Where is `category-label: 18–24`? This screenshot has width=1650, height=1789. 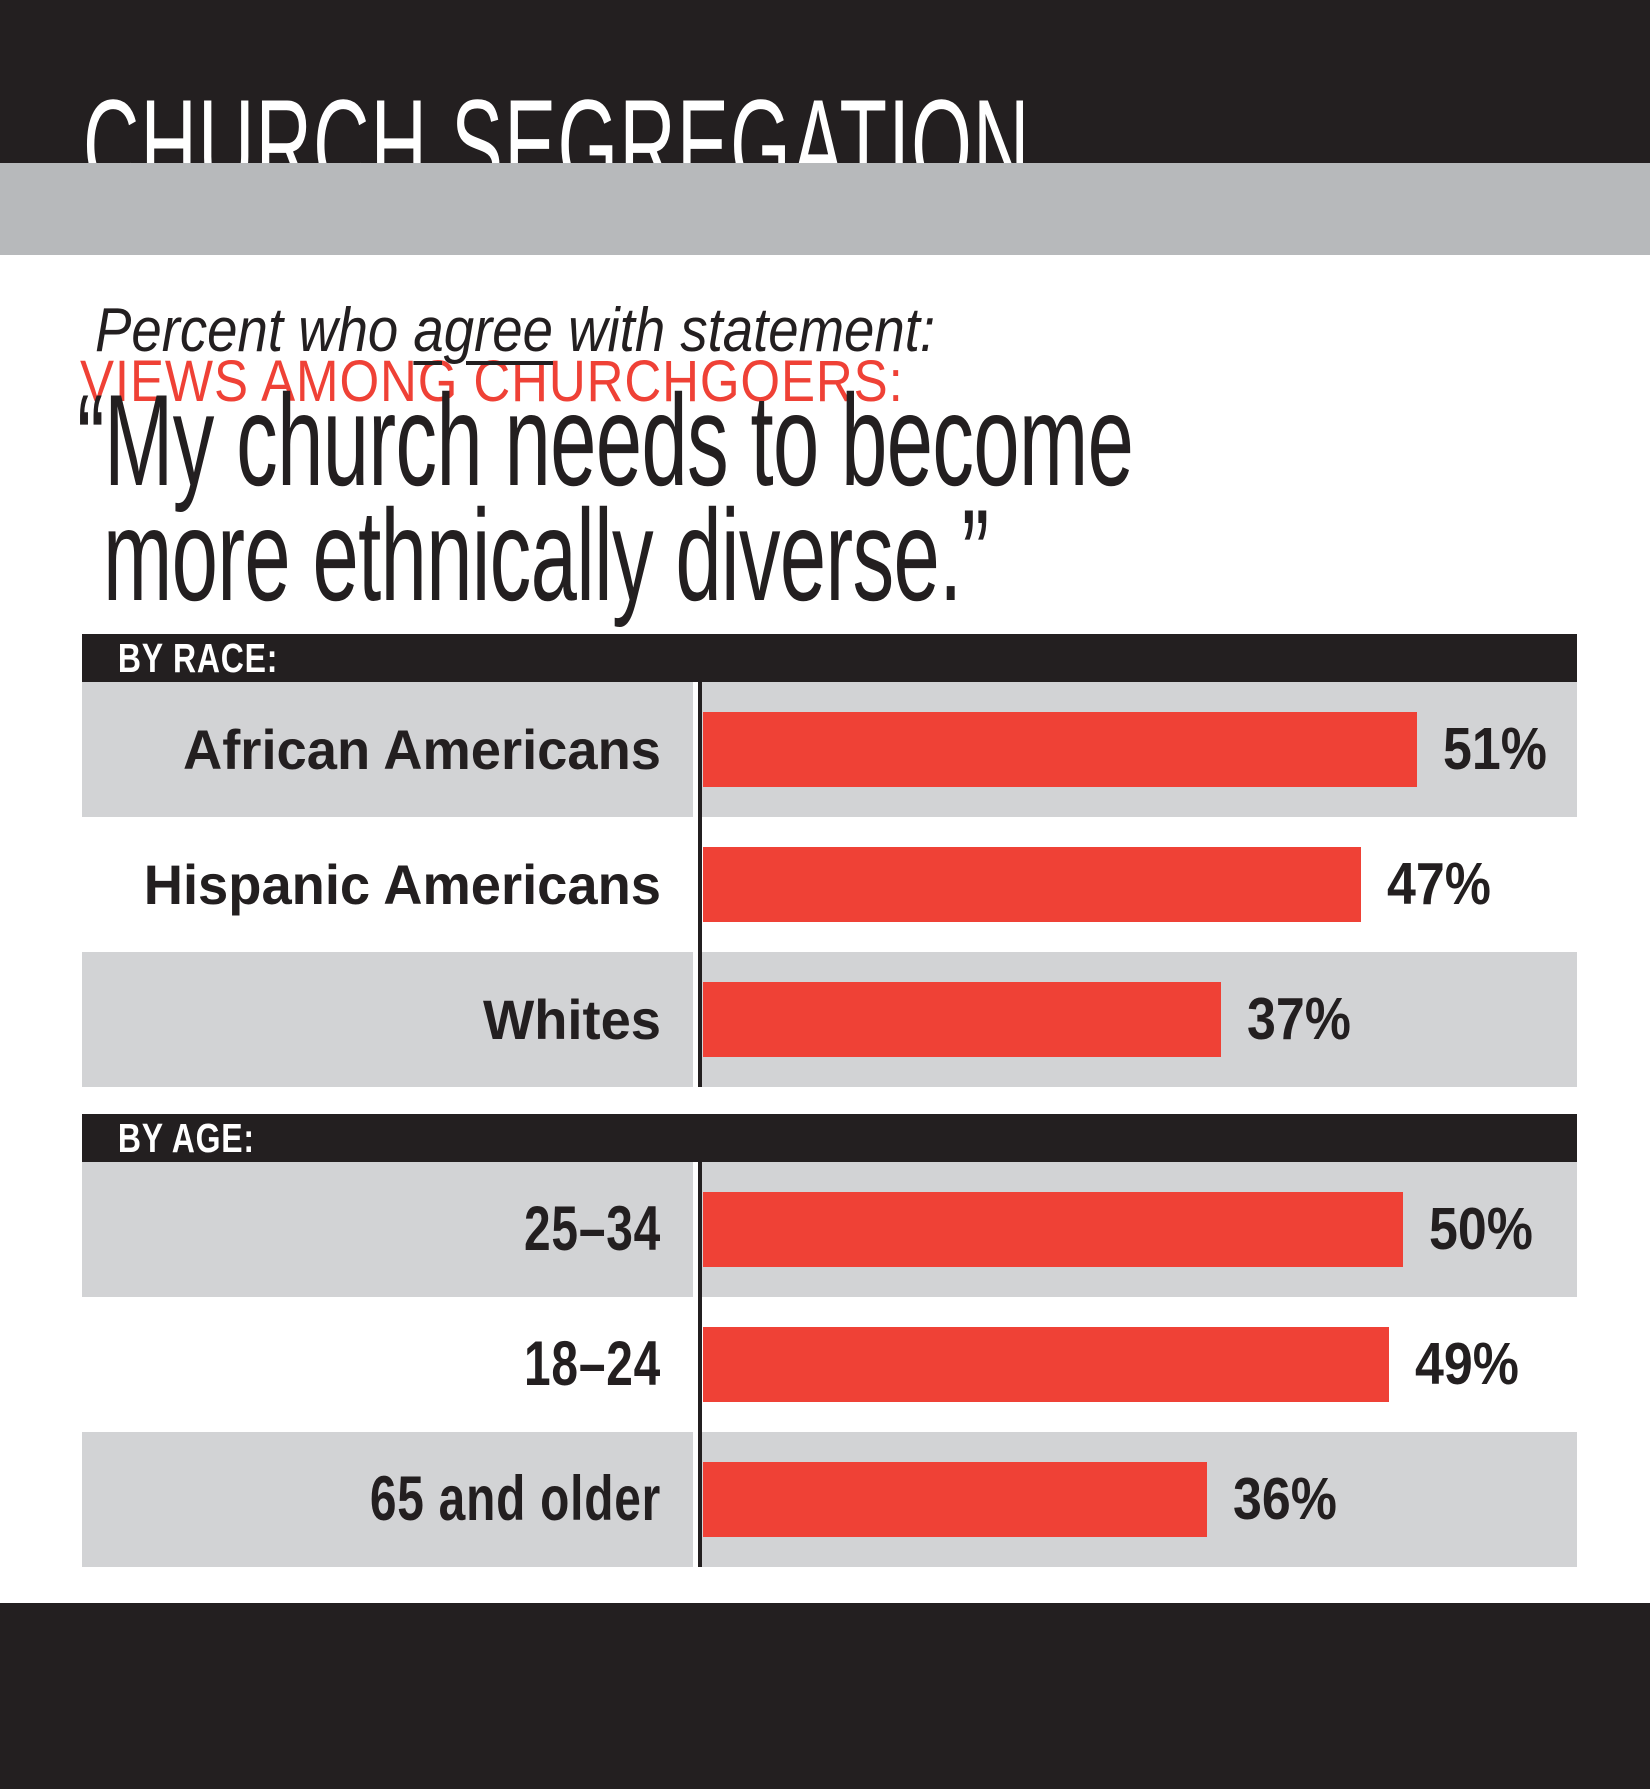
category-label: 18–24 is located at coordinates (592, 1364).